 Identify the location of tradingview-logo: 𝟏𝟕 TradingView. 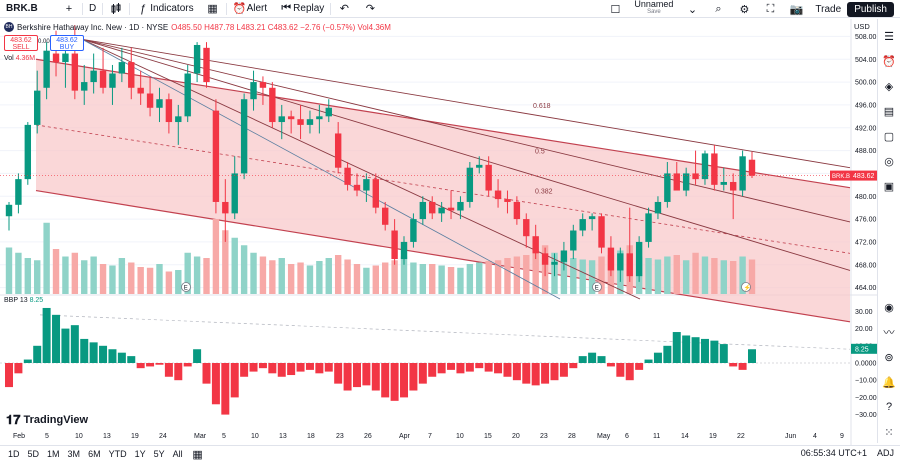
(47, 420).